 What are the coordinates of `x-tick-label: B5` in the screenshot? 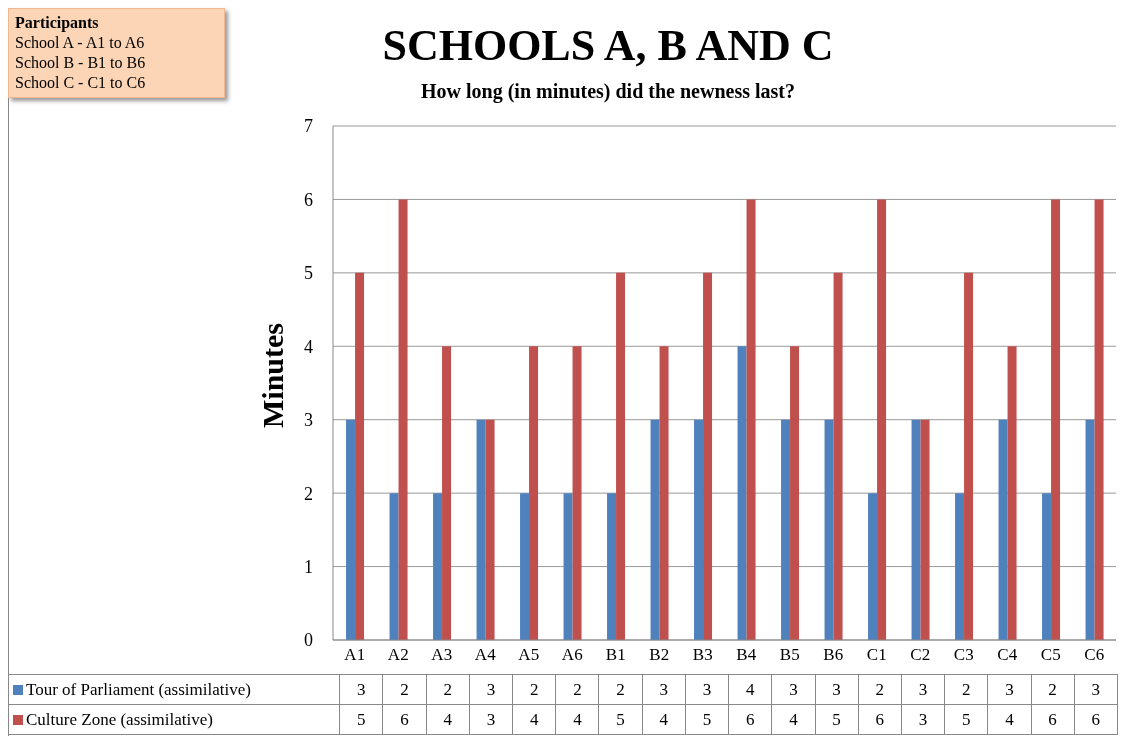 It's located at (789, 655).